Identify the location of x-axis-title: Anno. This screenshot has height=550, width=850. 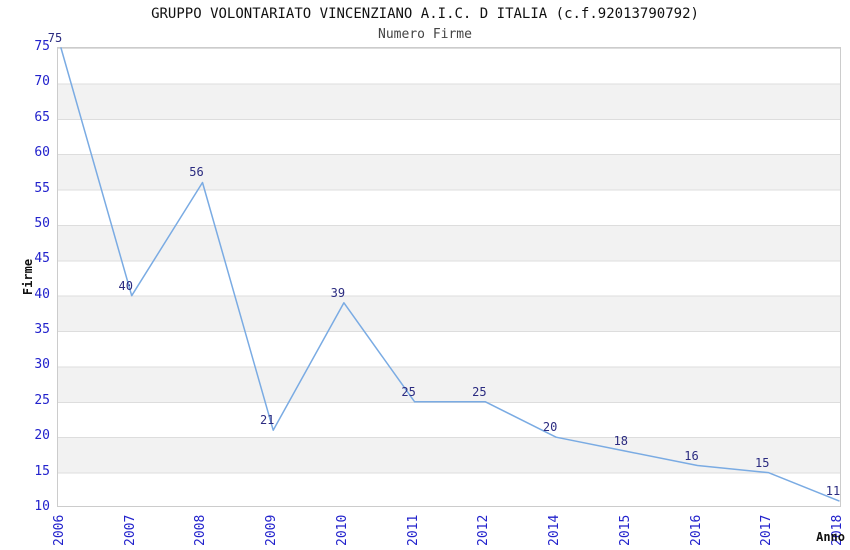
(830, 537).